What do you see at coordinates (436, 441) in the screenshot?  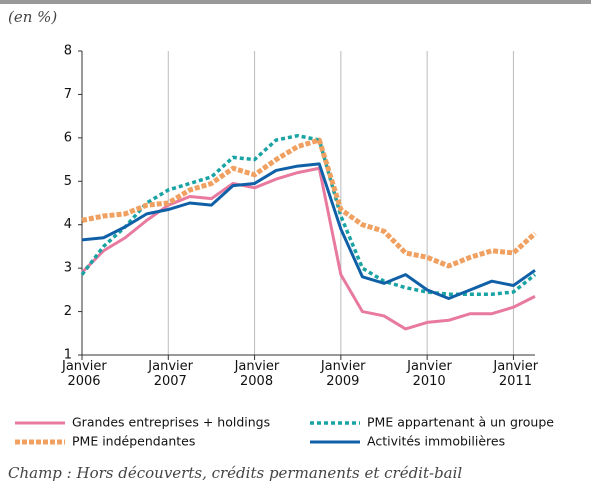 I see `legend-label: Activités immobilières` at bounding box center [436, 441].